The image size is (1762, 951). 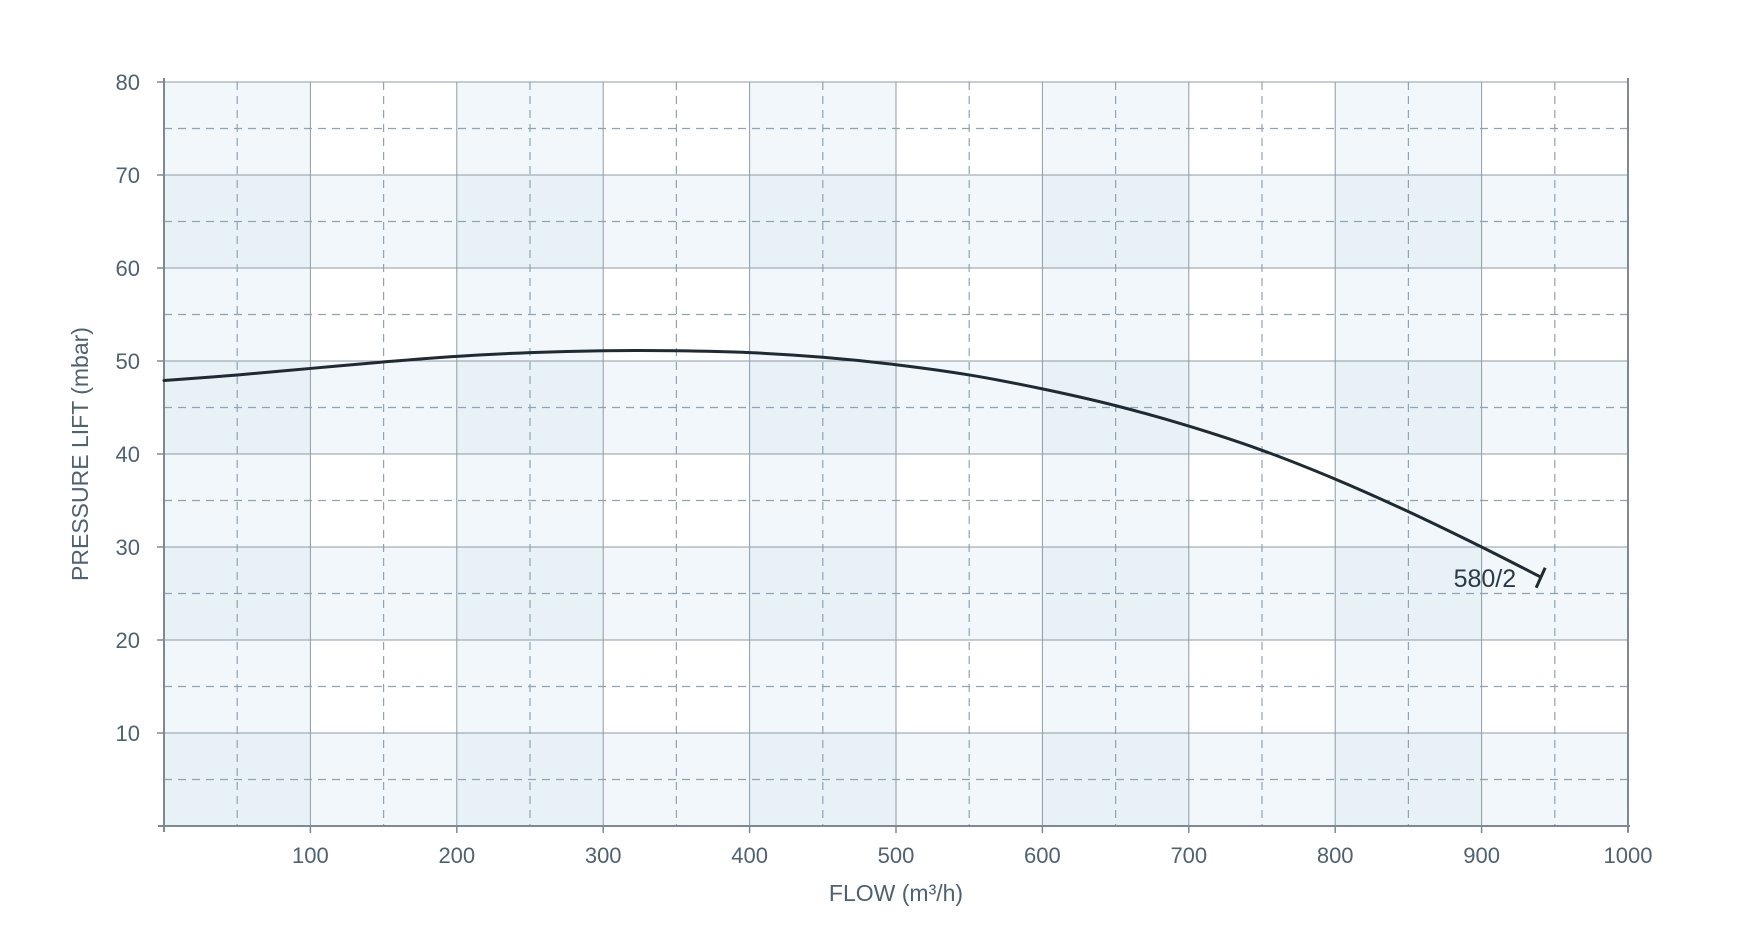 I want to click on x-tick-label: 600, so click(x=1042, y=855).